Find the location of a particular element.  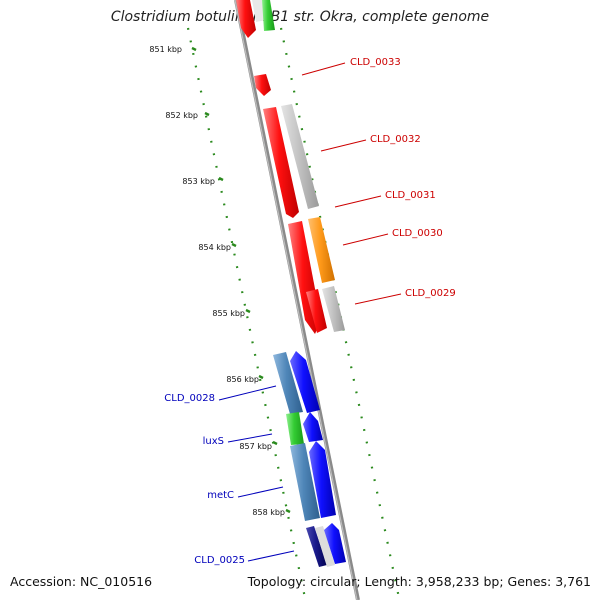

tick-label: 855 kbp is located at coordinates (228, 313).